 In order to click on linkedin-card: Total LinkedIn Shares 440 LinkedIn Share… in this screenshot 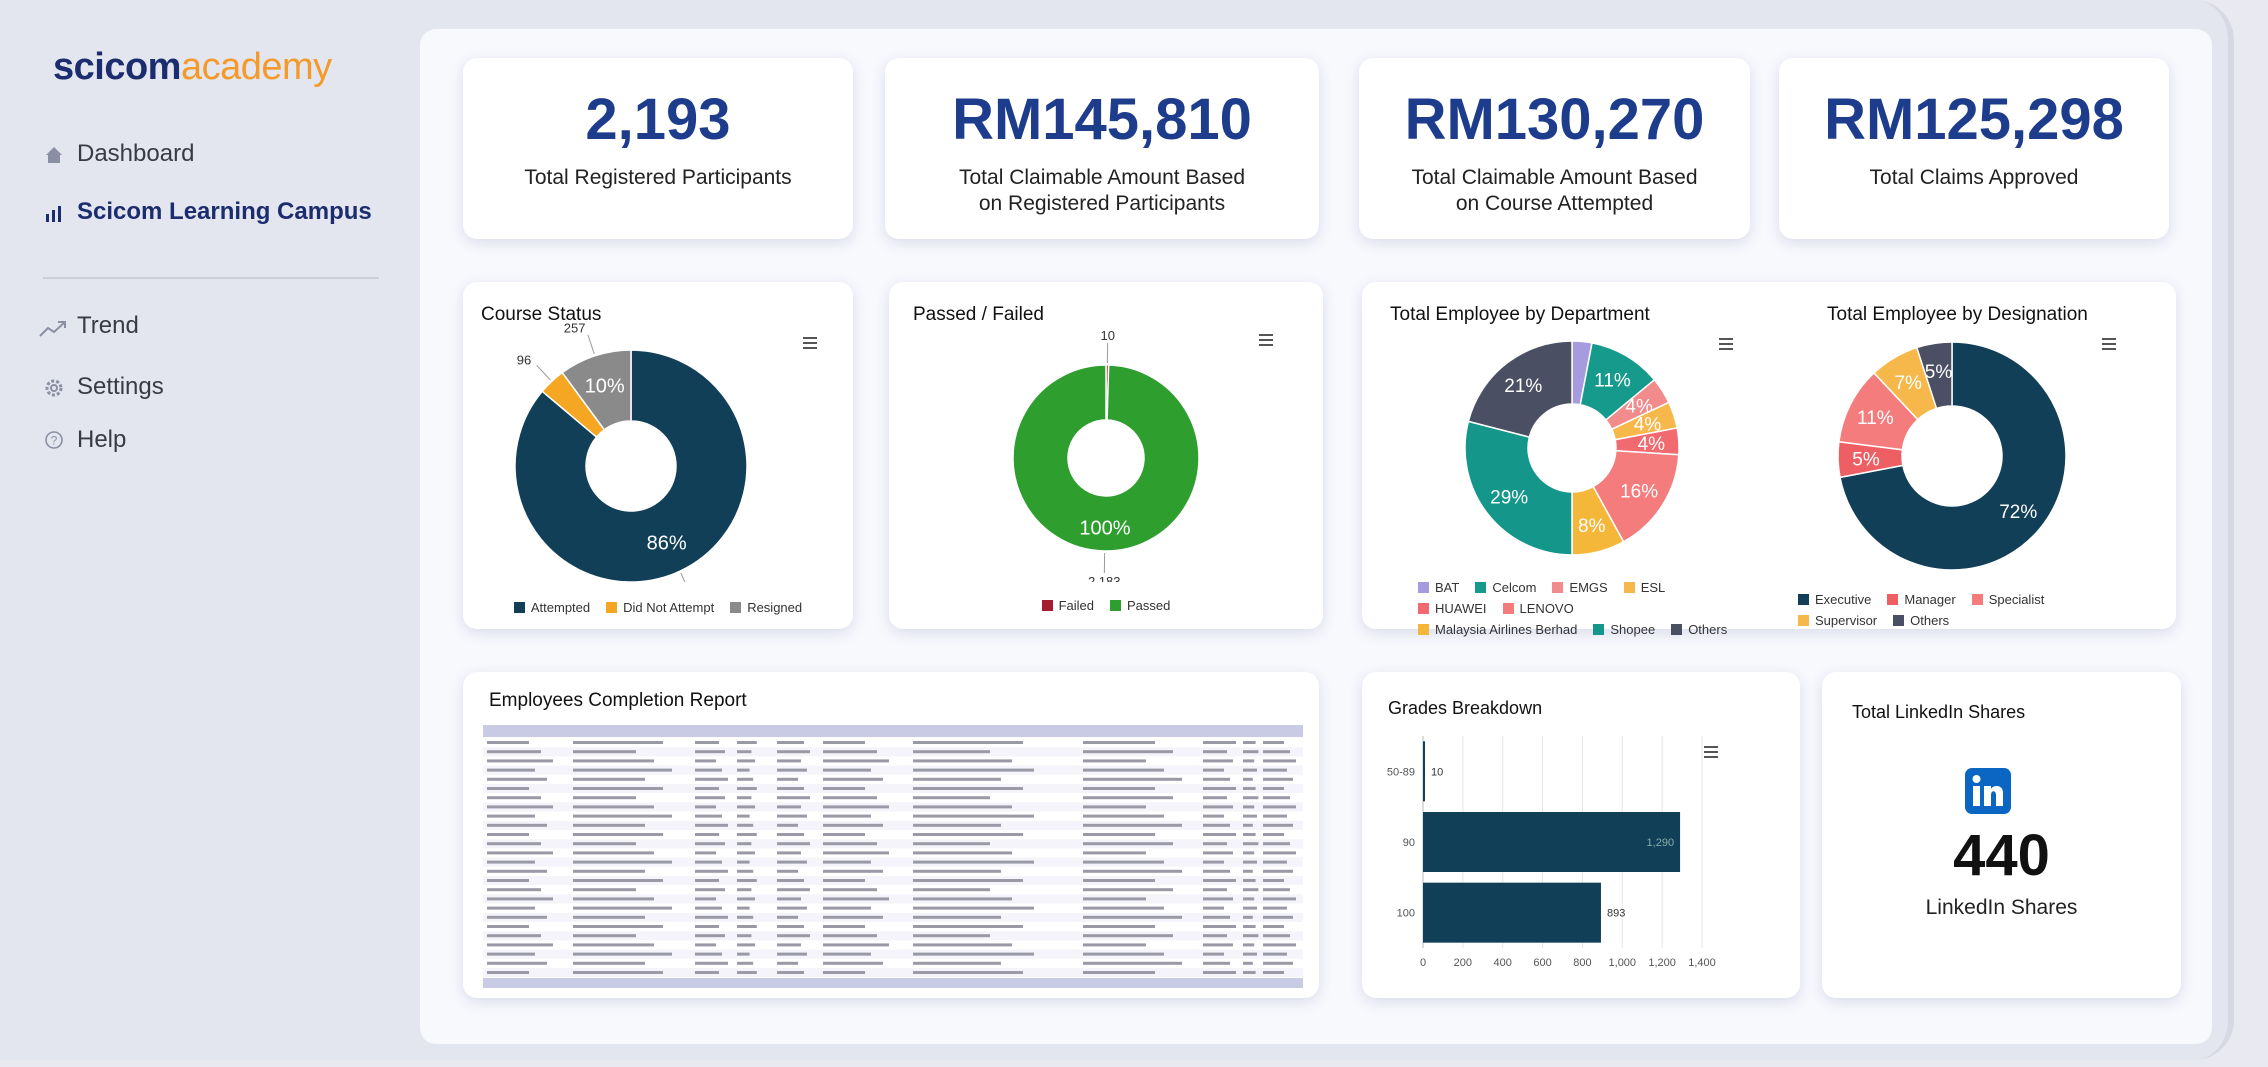, I will do `click(2001, 835)`.